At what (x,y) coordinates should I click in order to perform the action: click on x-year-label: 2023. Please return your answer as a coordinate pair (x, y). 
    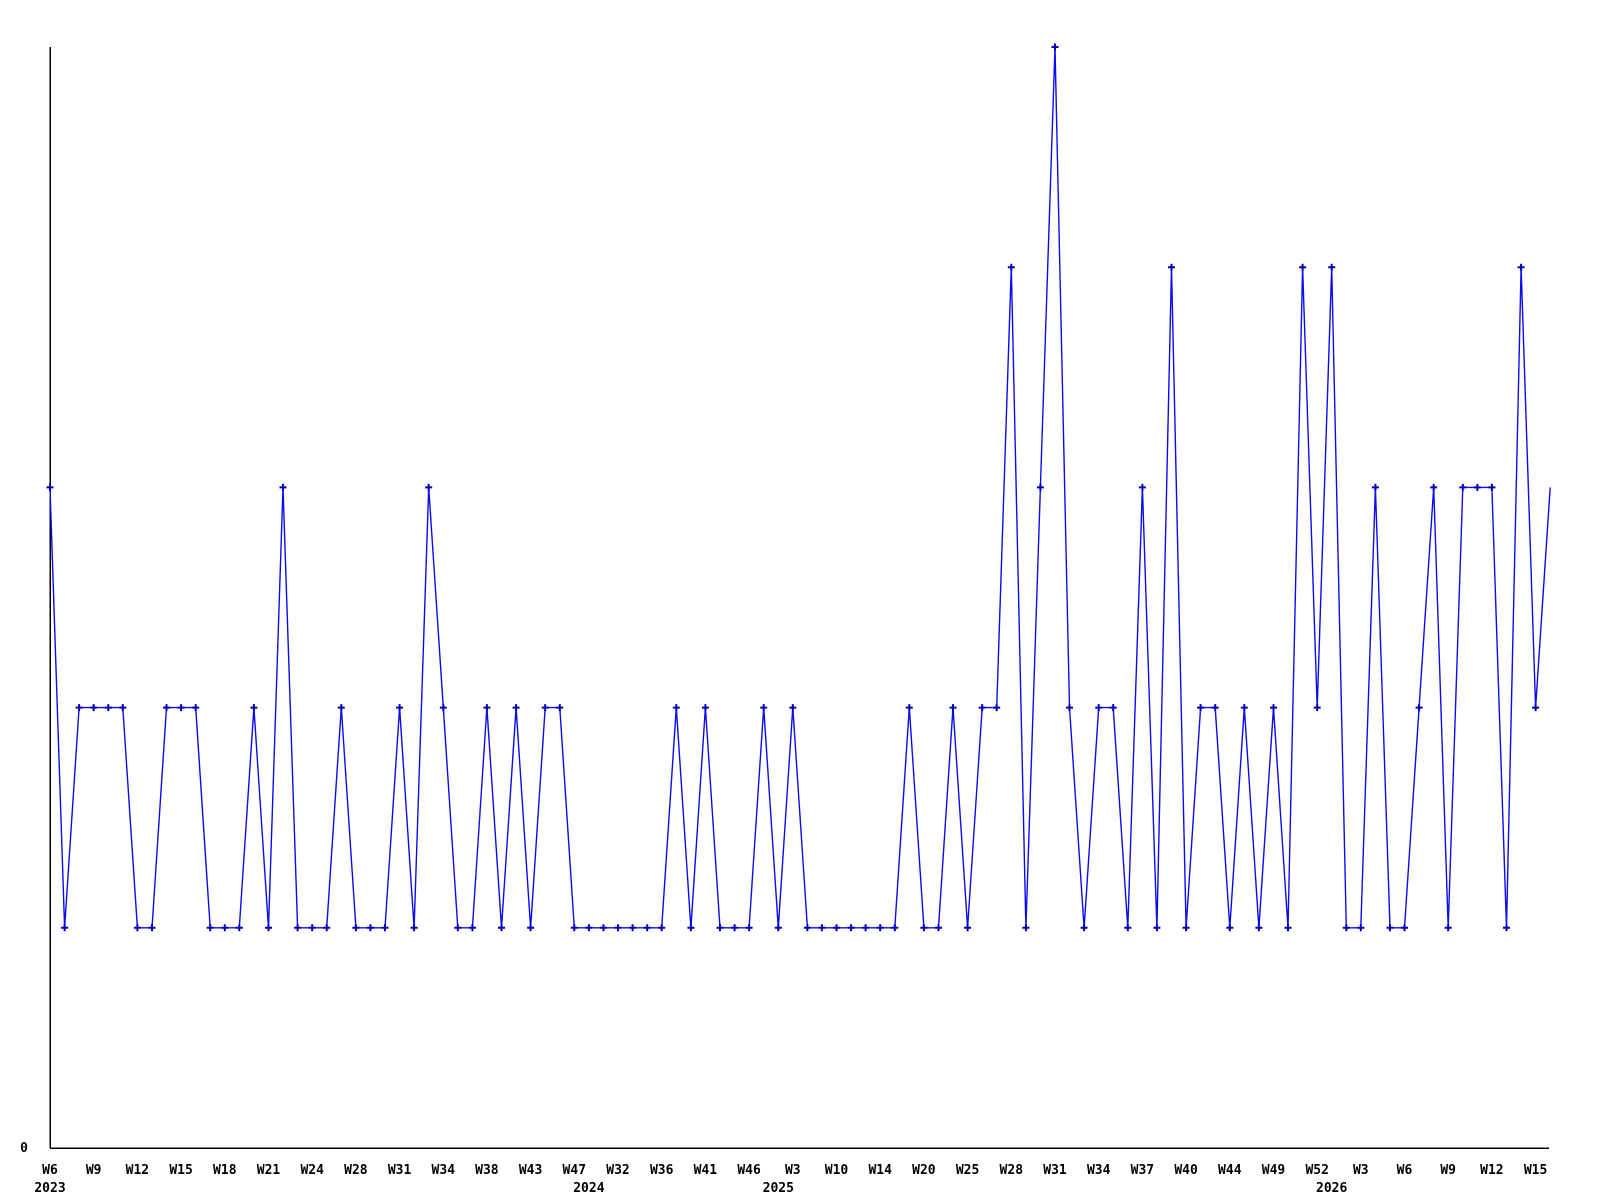
    Looking at the image, I should click on (49, 1188).